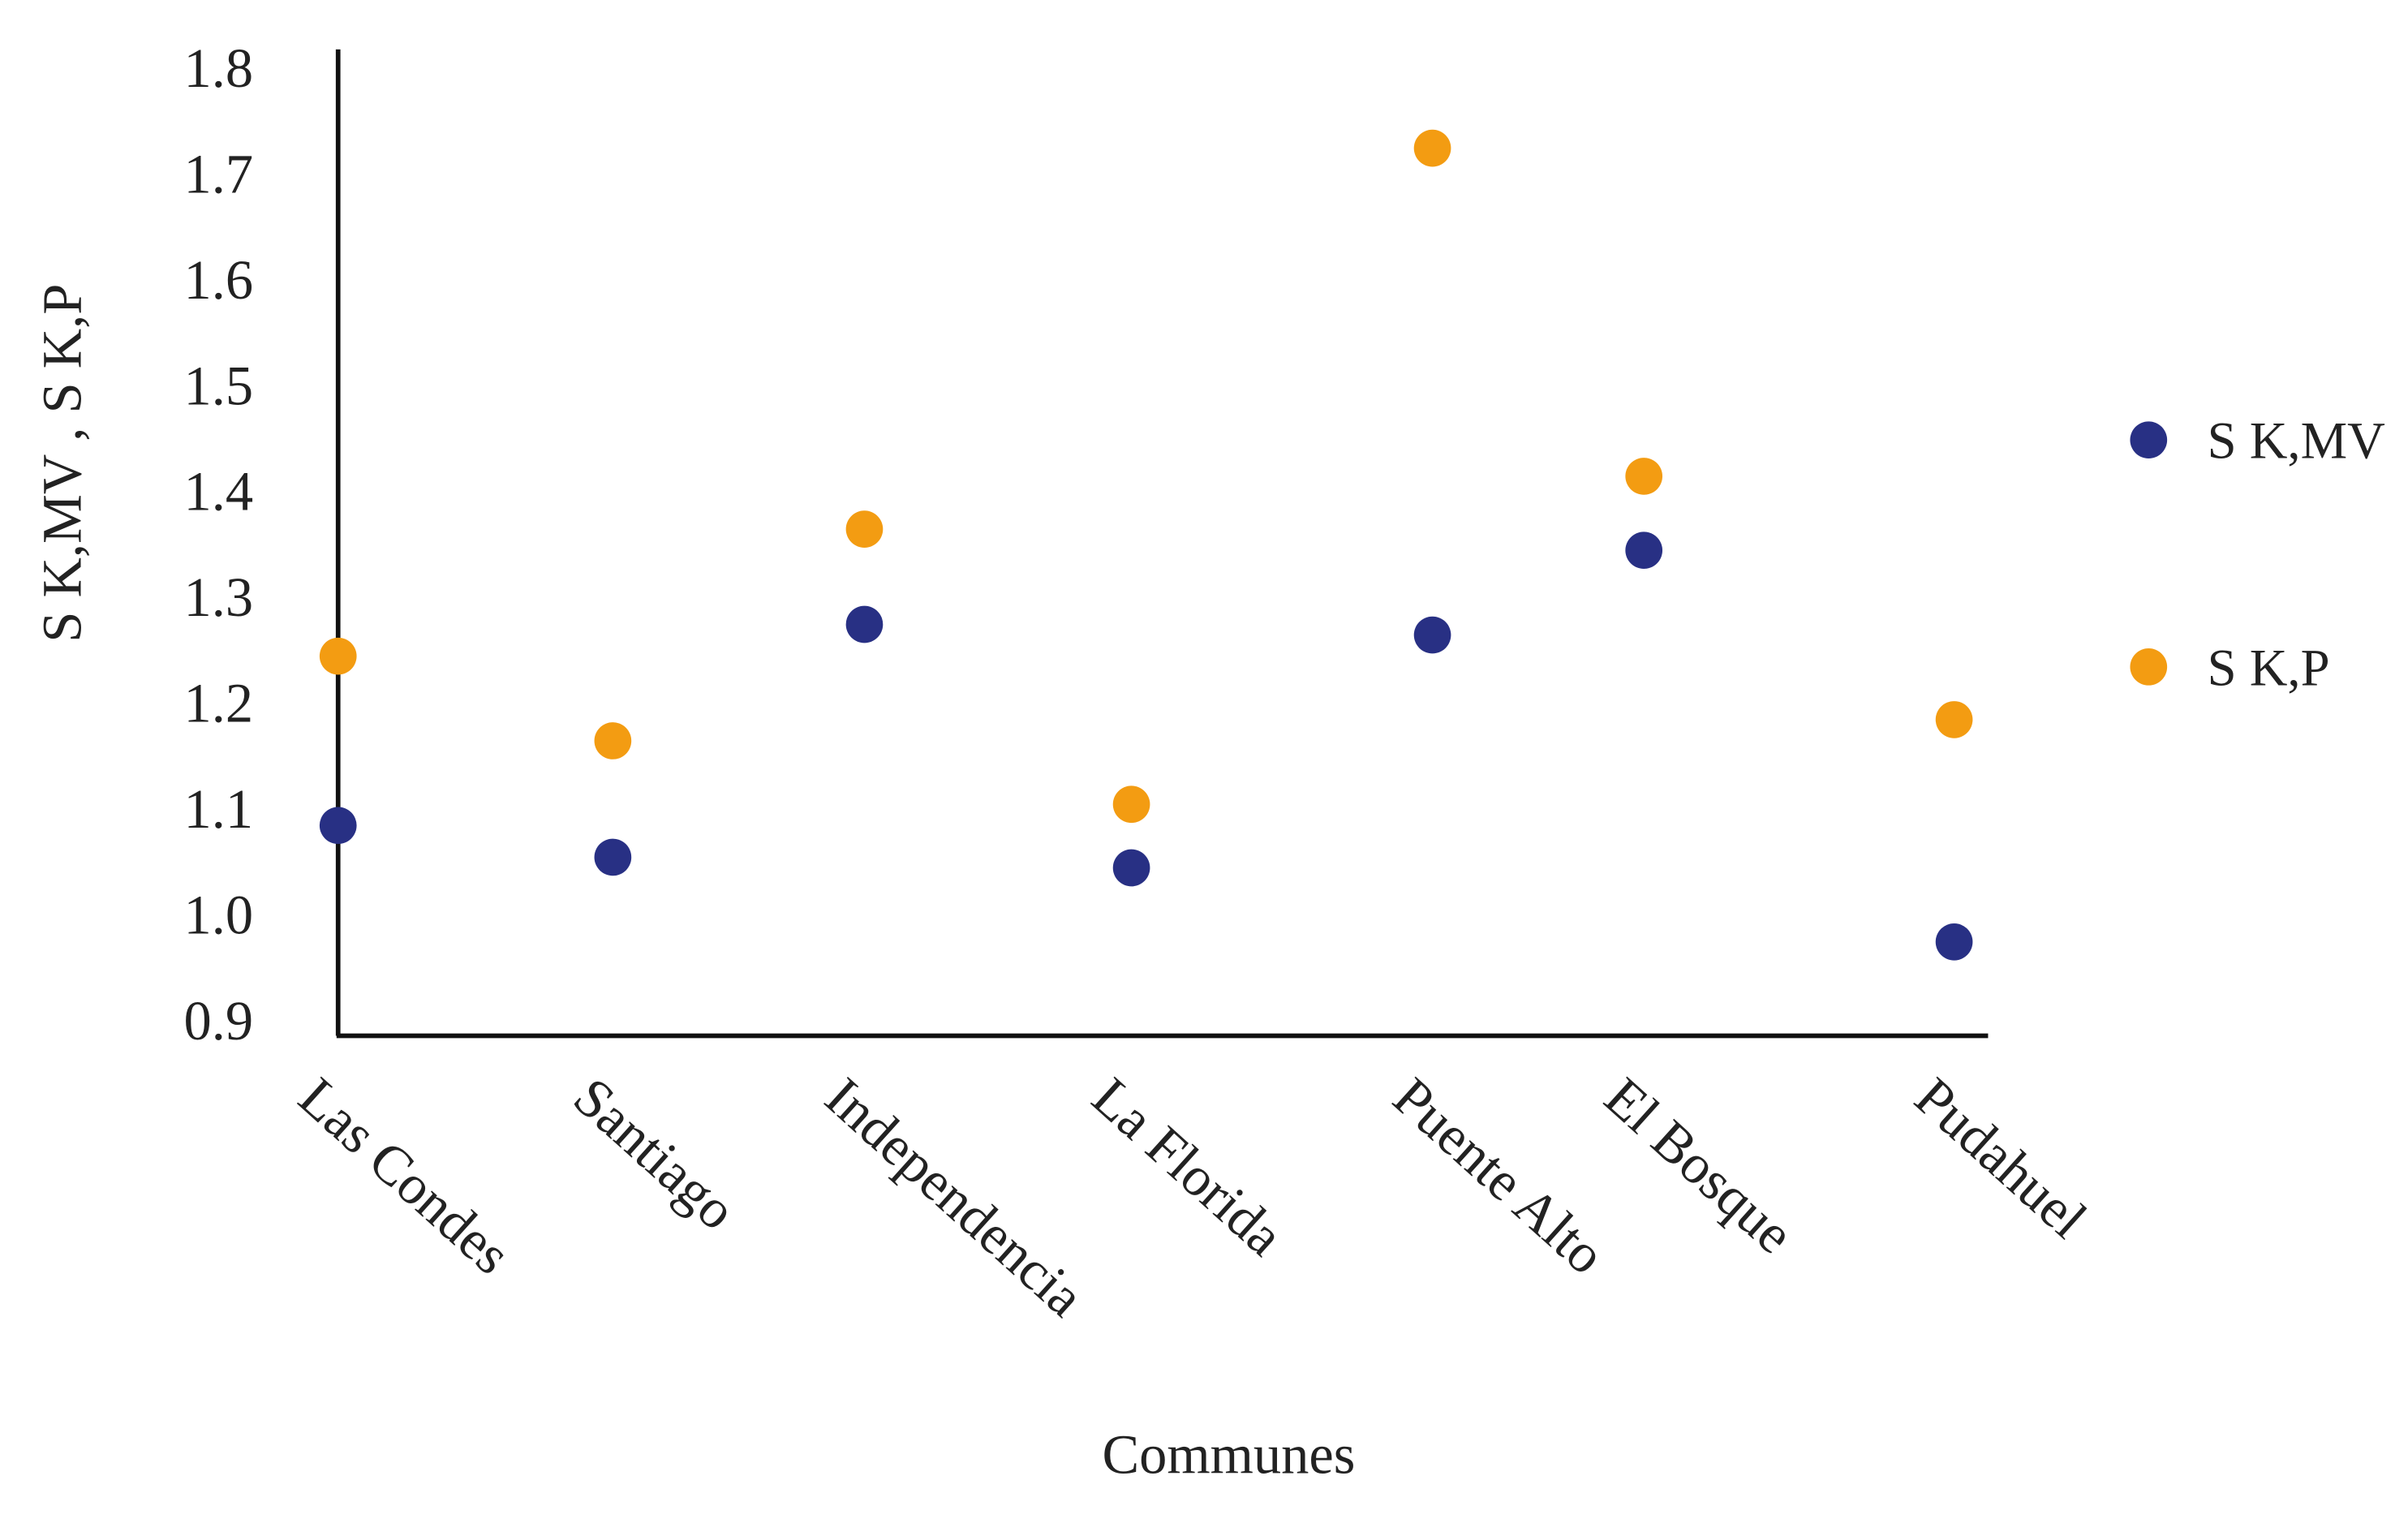 The width and height of the screenshot is (2408, 1519). I want to click on y-tick-label: 1.0, so click(219, 914).